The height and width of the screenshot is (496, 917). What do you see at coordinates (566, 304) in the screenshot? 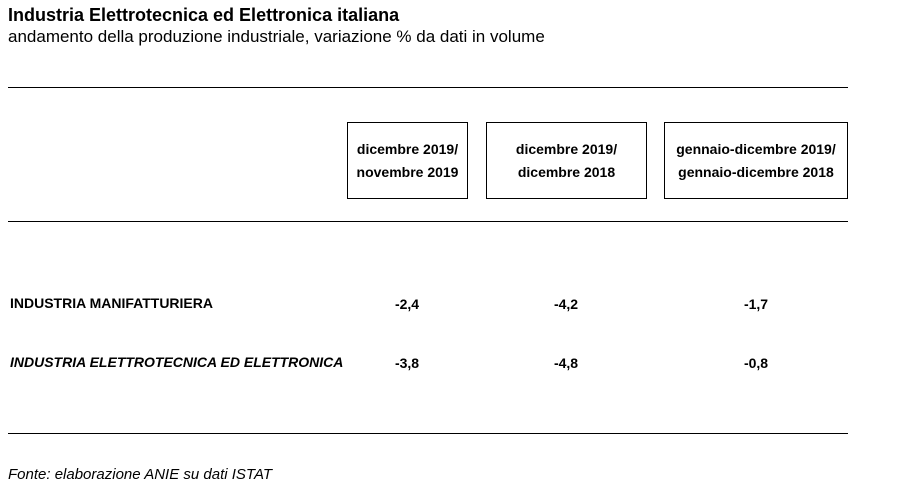
I see `cell-manifatturiera-col2: -4,2` at bounding box center [566, 304].